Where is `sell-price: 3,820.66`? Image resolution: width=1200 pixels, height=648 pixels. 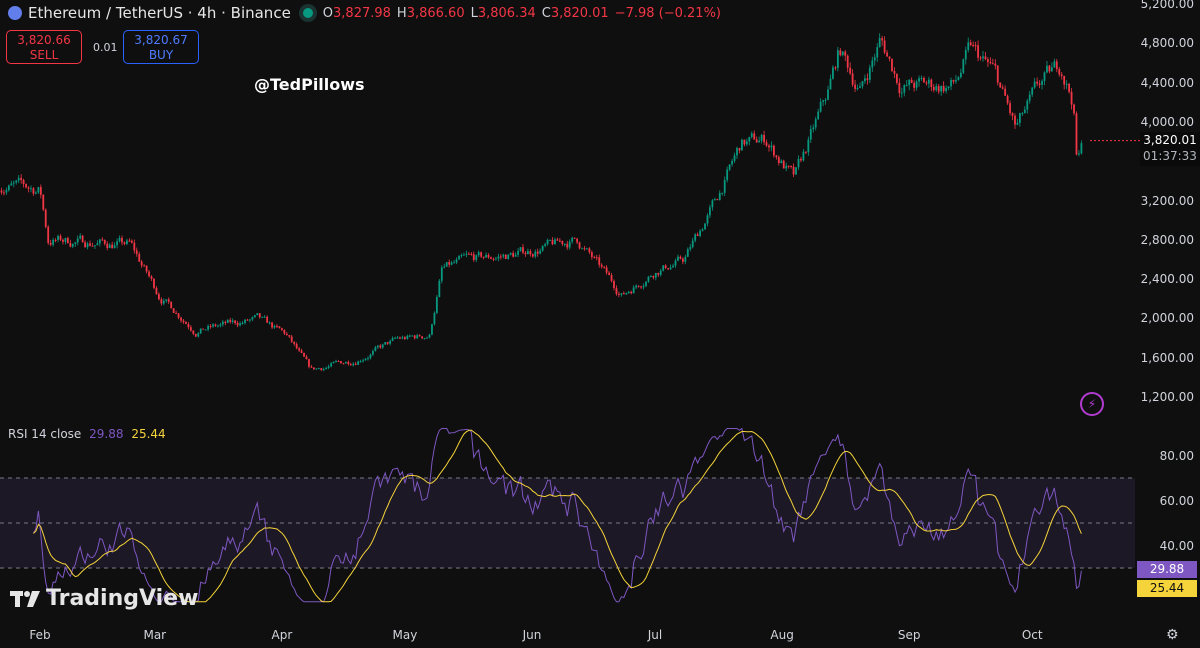 sell-price: 3,820.66 is located at coordinates (44, 40).